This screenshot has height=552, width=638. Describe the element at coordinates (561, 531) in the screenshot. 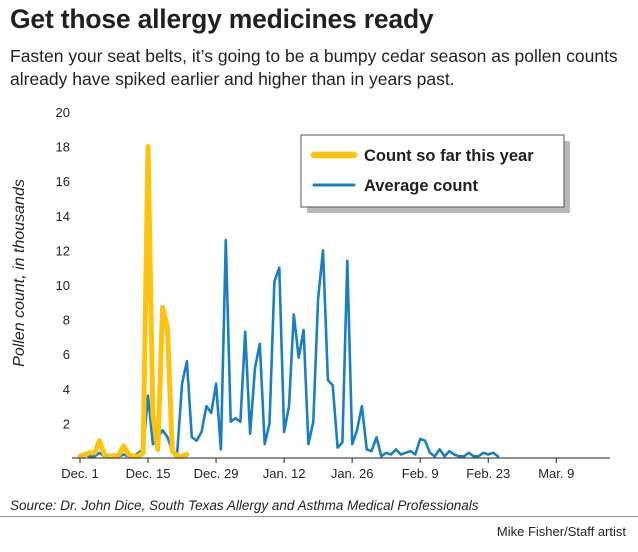

I see `artist-credit: Mike Fisher/Staff artist` at that location.